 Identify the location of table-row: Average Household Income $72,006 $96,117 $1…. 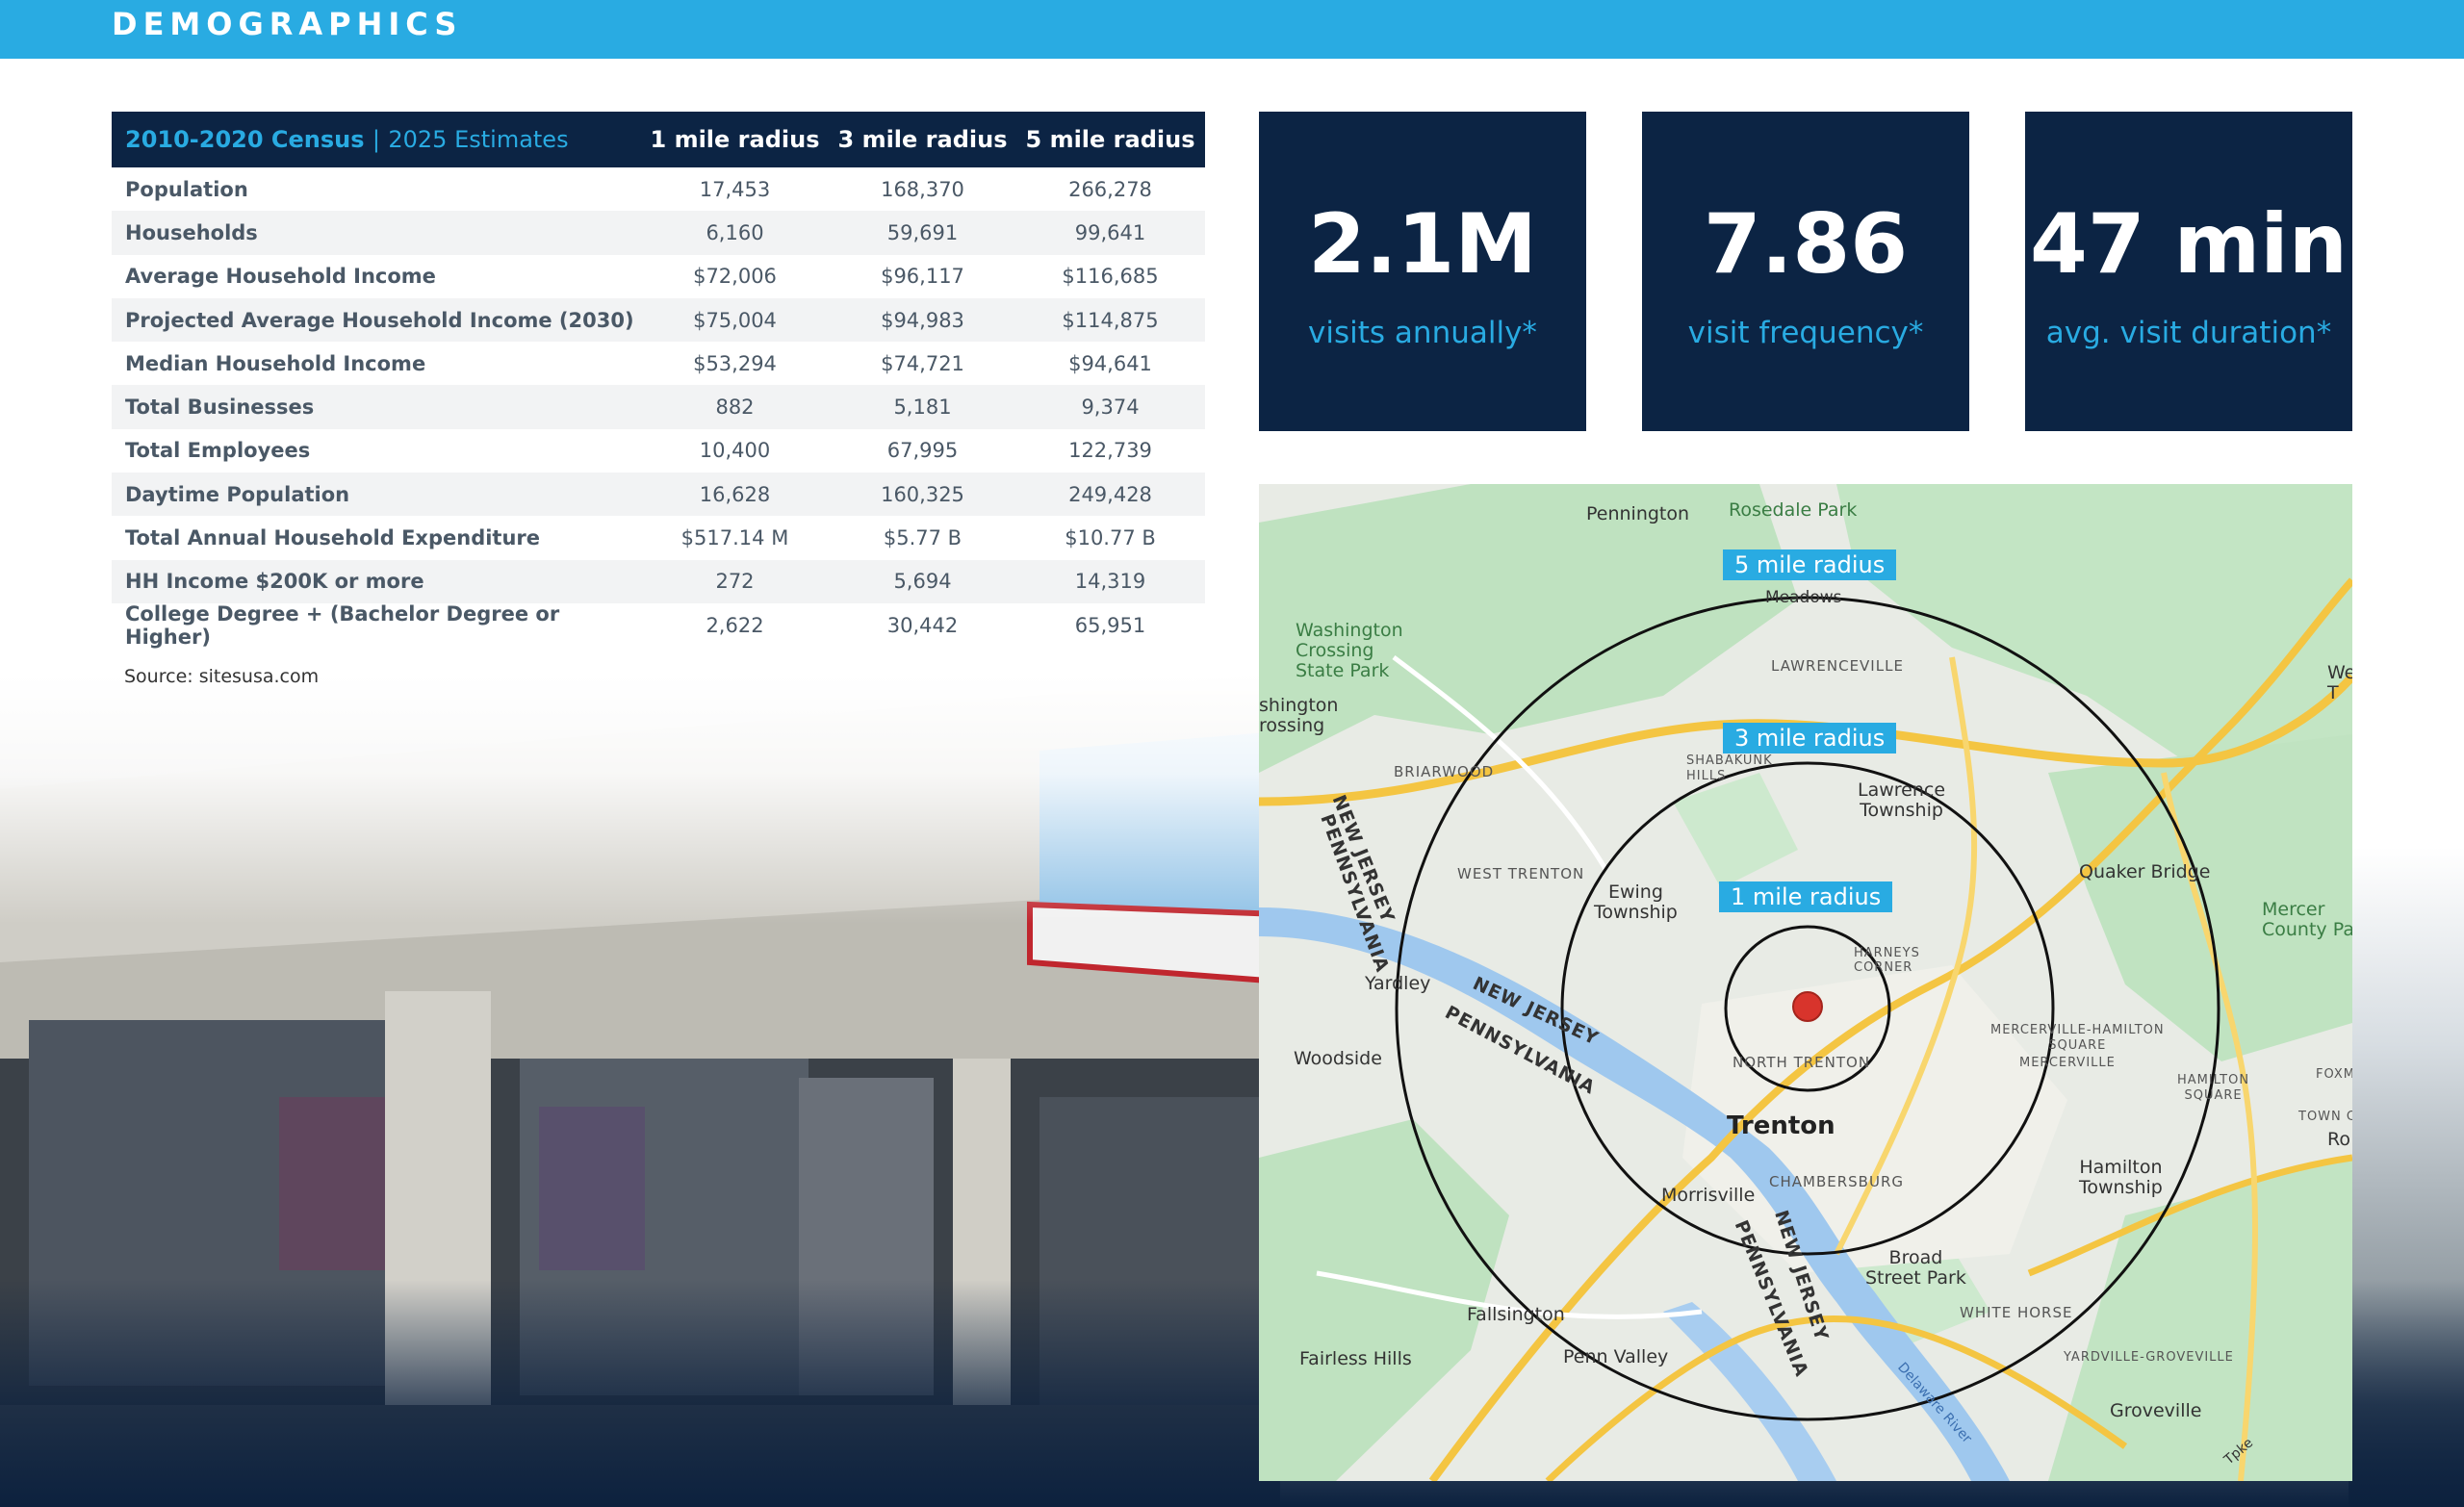
(658, 276).